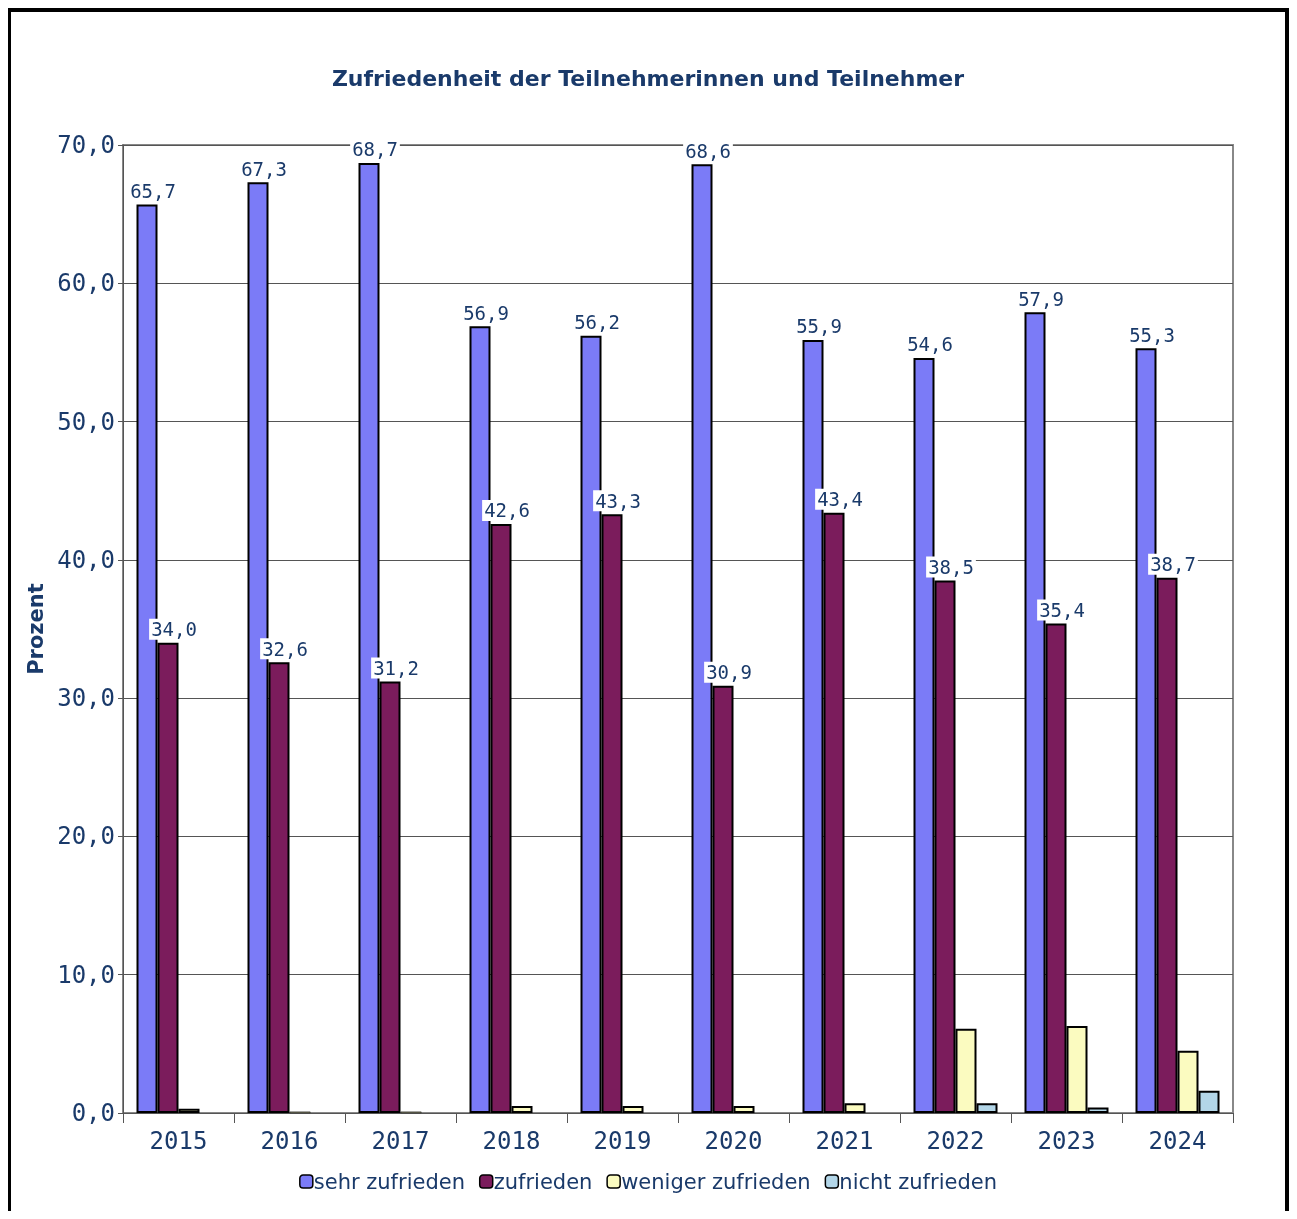  I want to click on data-label: 56,2, so click(597, 322).